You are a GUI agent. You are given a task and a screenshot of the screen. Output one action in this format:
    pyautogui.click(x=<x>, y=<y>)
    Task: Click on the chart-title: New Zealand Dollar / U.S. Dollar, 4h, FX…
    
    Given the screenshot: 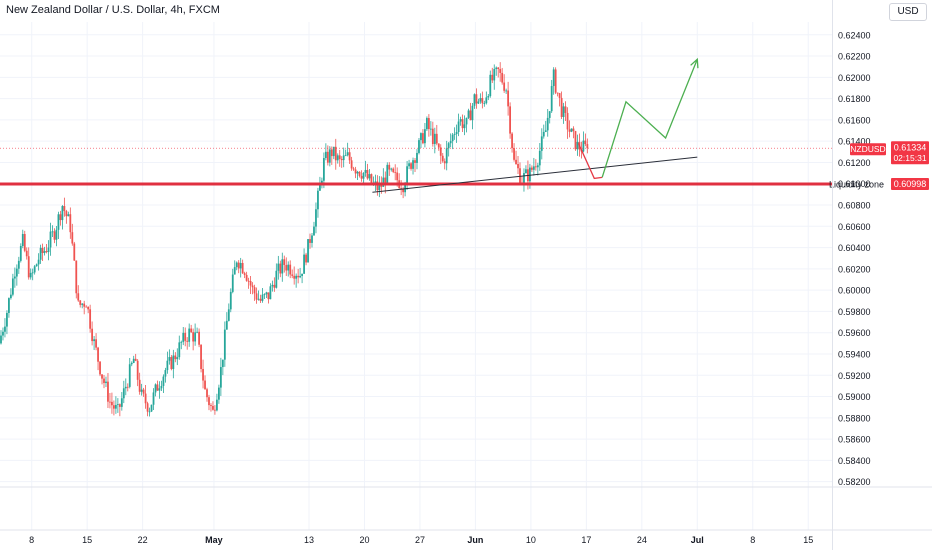 What is the action you would take?
    pyautogui.click(x=113, y=10)
    